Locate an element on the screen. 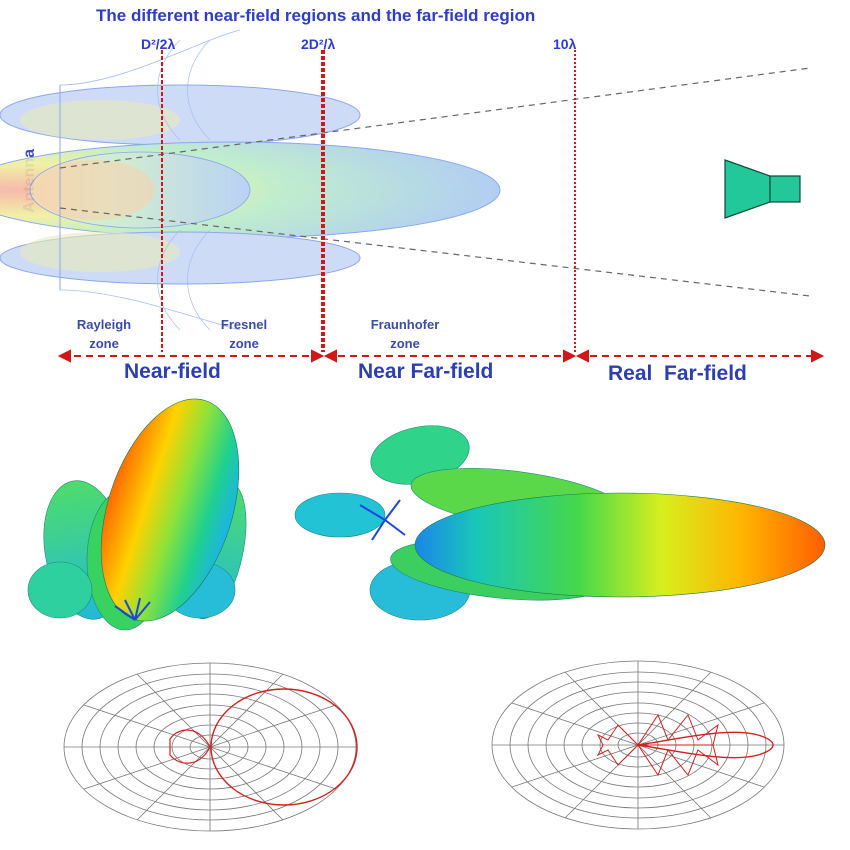 Image resolution: width=850 pixels, height=850 pixels. zone-label-fraunhofer: Fraunhofer zone is located at coordinates (405, 334).